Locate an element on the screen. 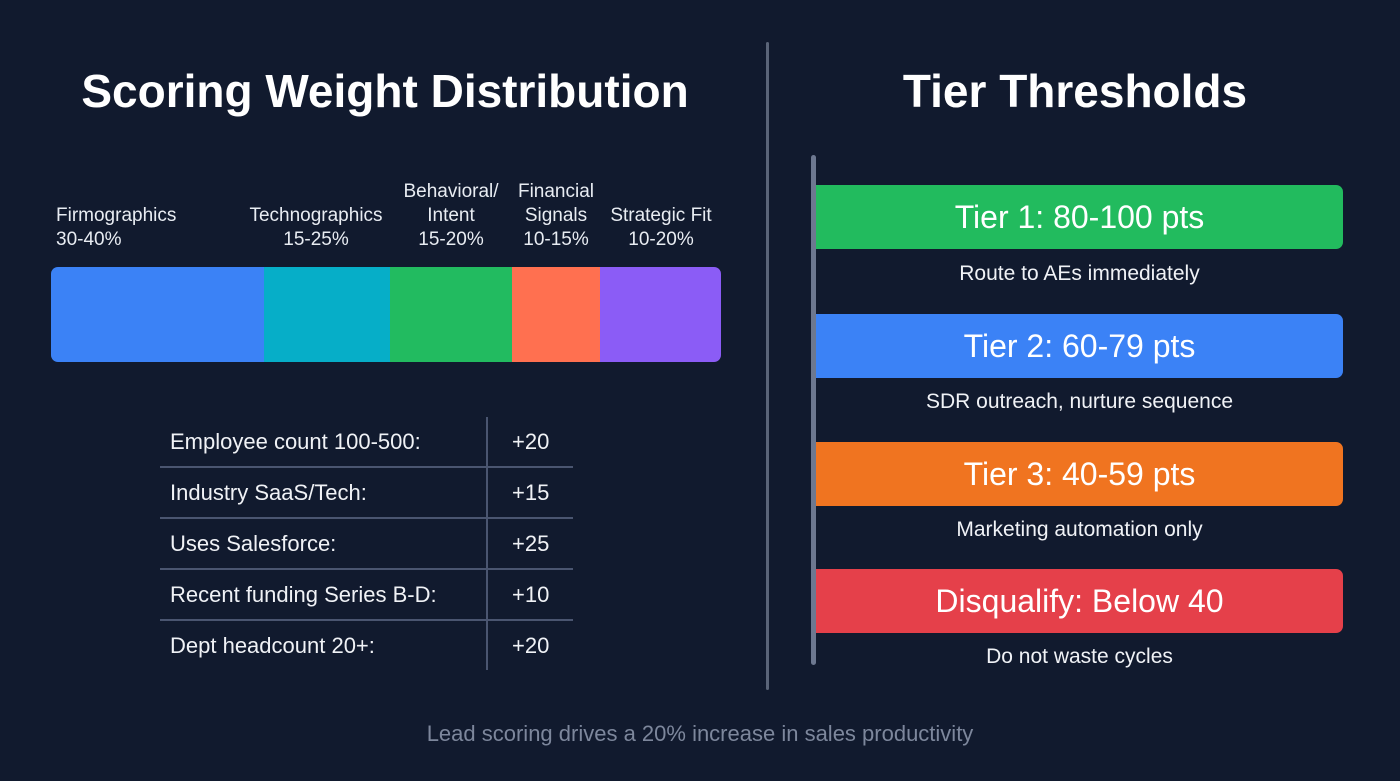 The height and width of the screenshot is (781, 1400). table-row: Industry SaaS/Tech: +15 is located at coordinates (366, 493).